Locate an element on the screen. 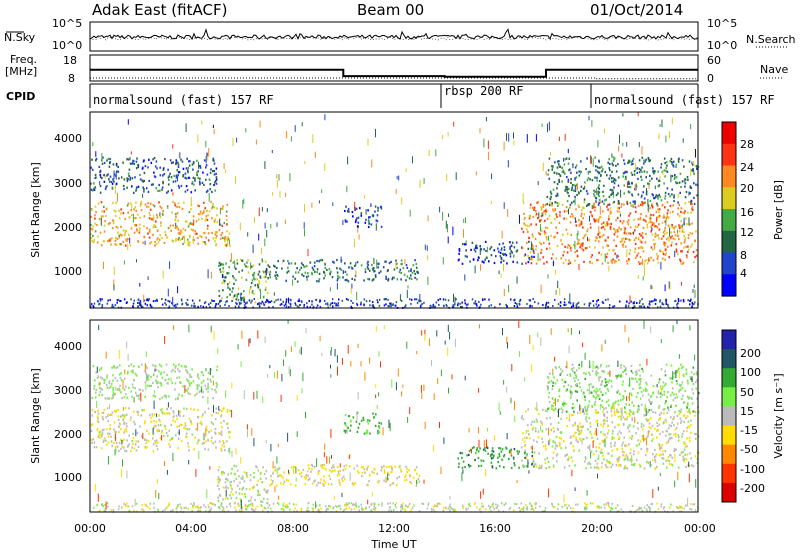  station-title: Adak East (fitACF) is located at coordinates (159, 10).